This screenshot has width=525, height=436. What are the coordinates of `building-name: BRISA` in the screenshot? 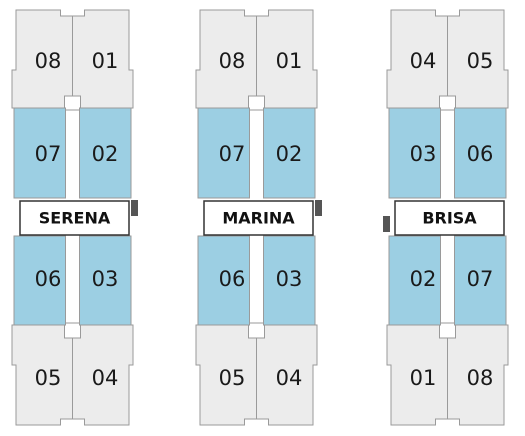 It's located at (449, 218).